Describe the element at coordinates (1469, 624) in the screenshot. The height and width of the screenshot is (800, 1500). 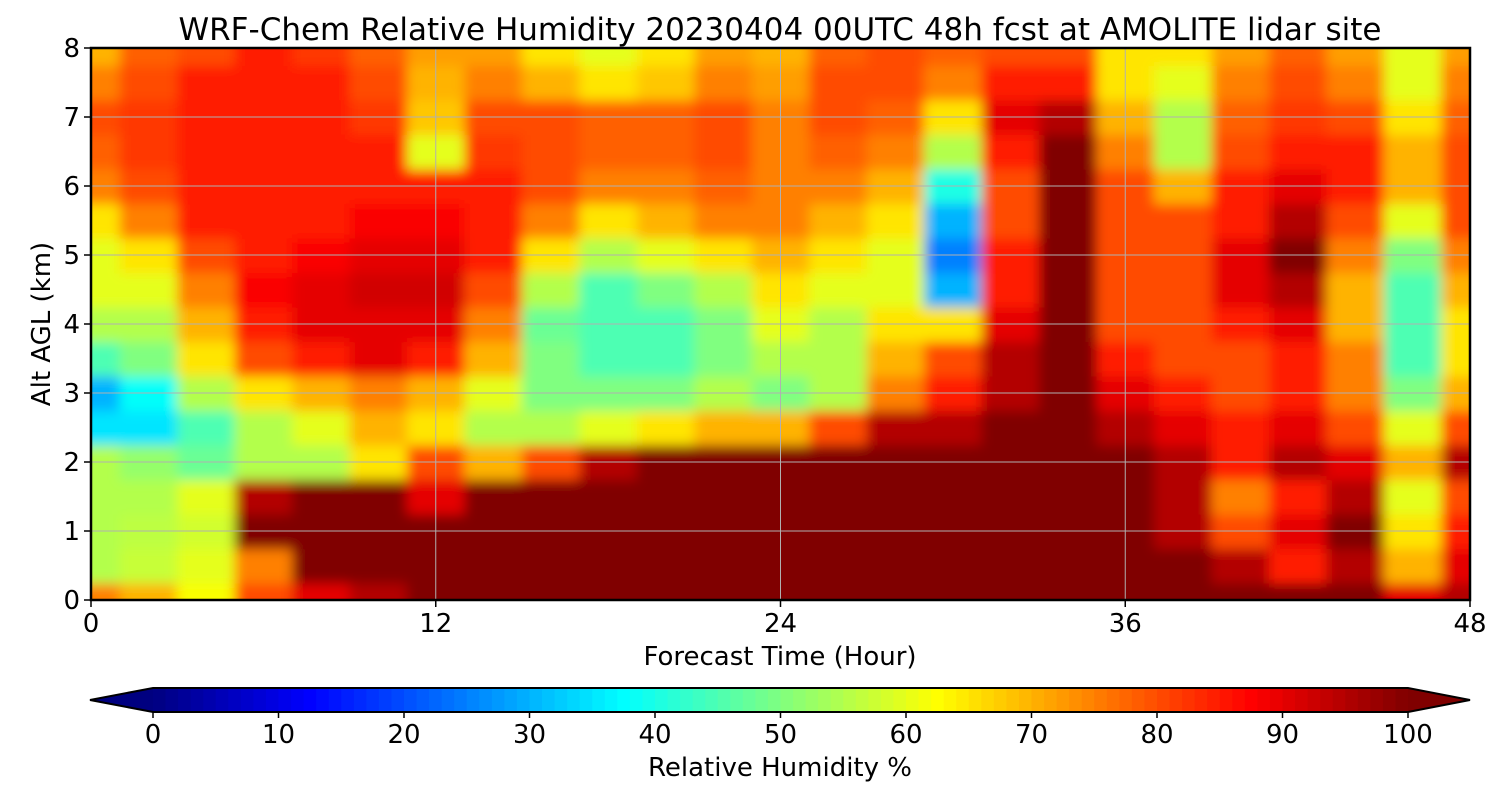
I see `x-tick-label: 48` at that location.